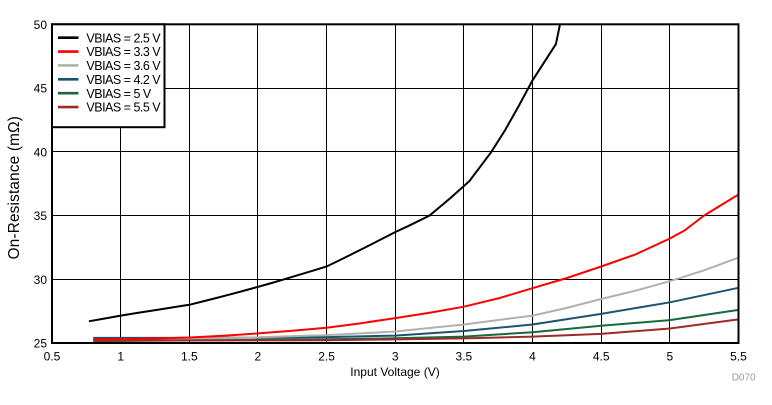 This screenshot has width=772, height=405. What do you see at coordinates (532, 357) in the screenshot?
I see `svg-text: 4` at bounding box center [532, 357].